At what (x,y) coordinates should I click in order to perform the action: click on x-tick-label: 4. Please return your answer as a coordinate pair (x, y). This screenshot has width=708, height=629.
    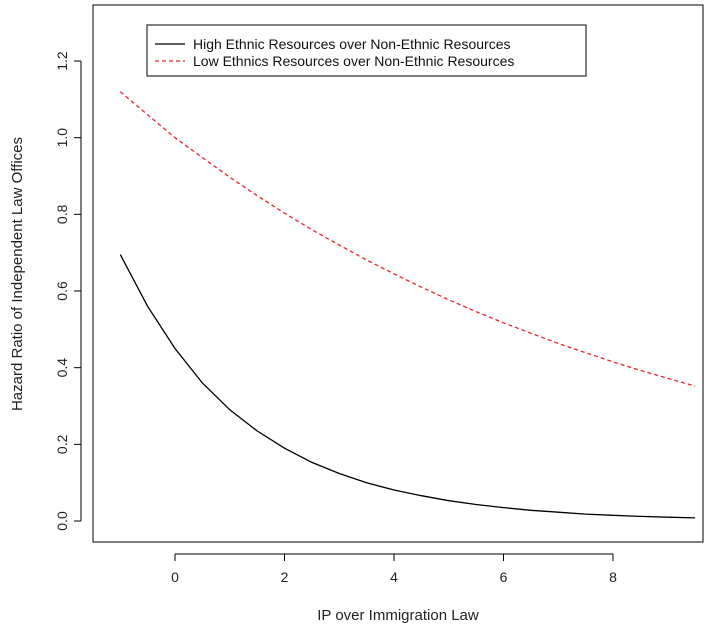
    Looking at the image, I should click on (394, 577).